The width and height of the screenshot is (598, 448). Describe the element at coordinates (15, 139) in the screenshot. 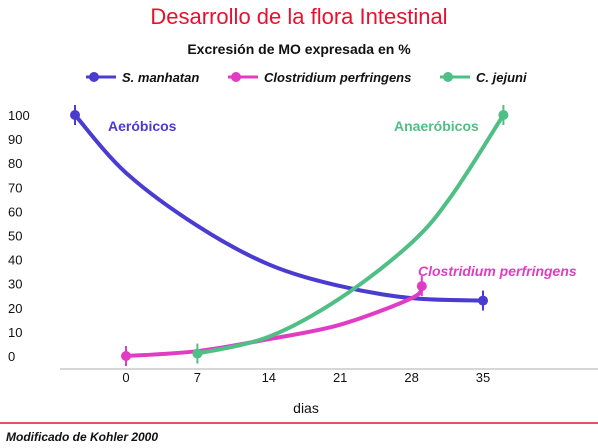

I see `y-tick-label-90: 90` at that location.